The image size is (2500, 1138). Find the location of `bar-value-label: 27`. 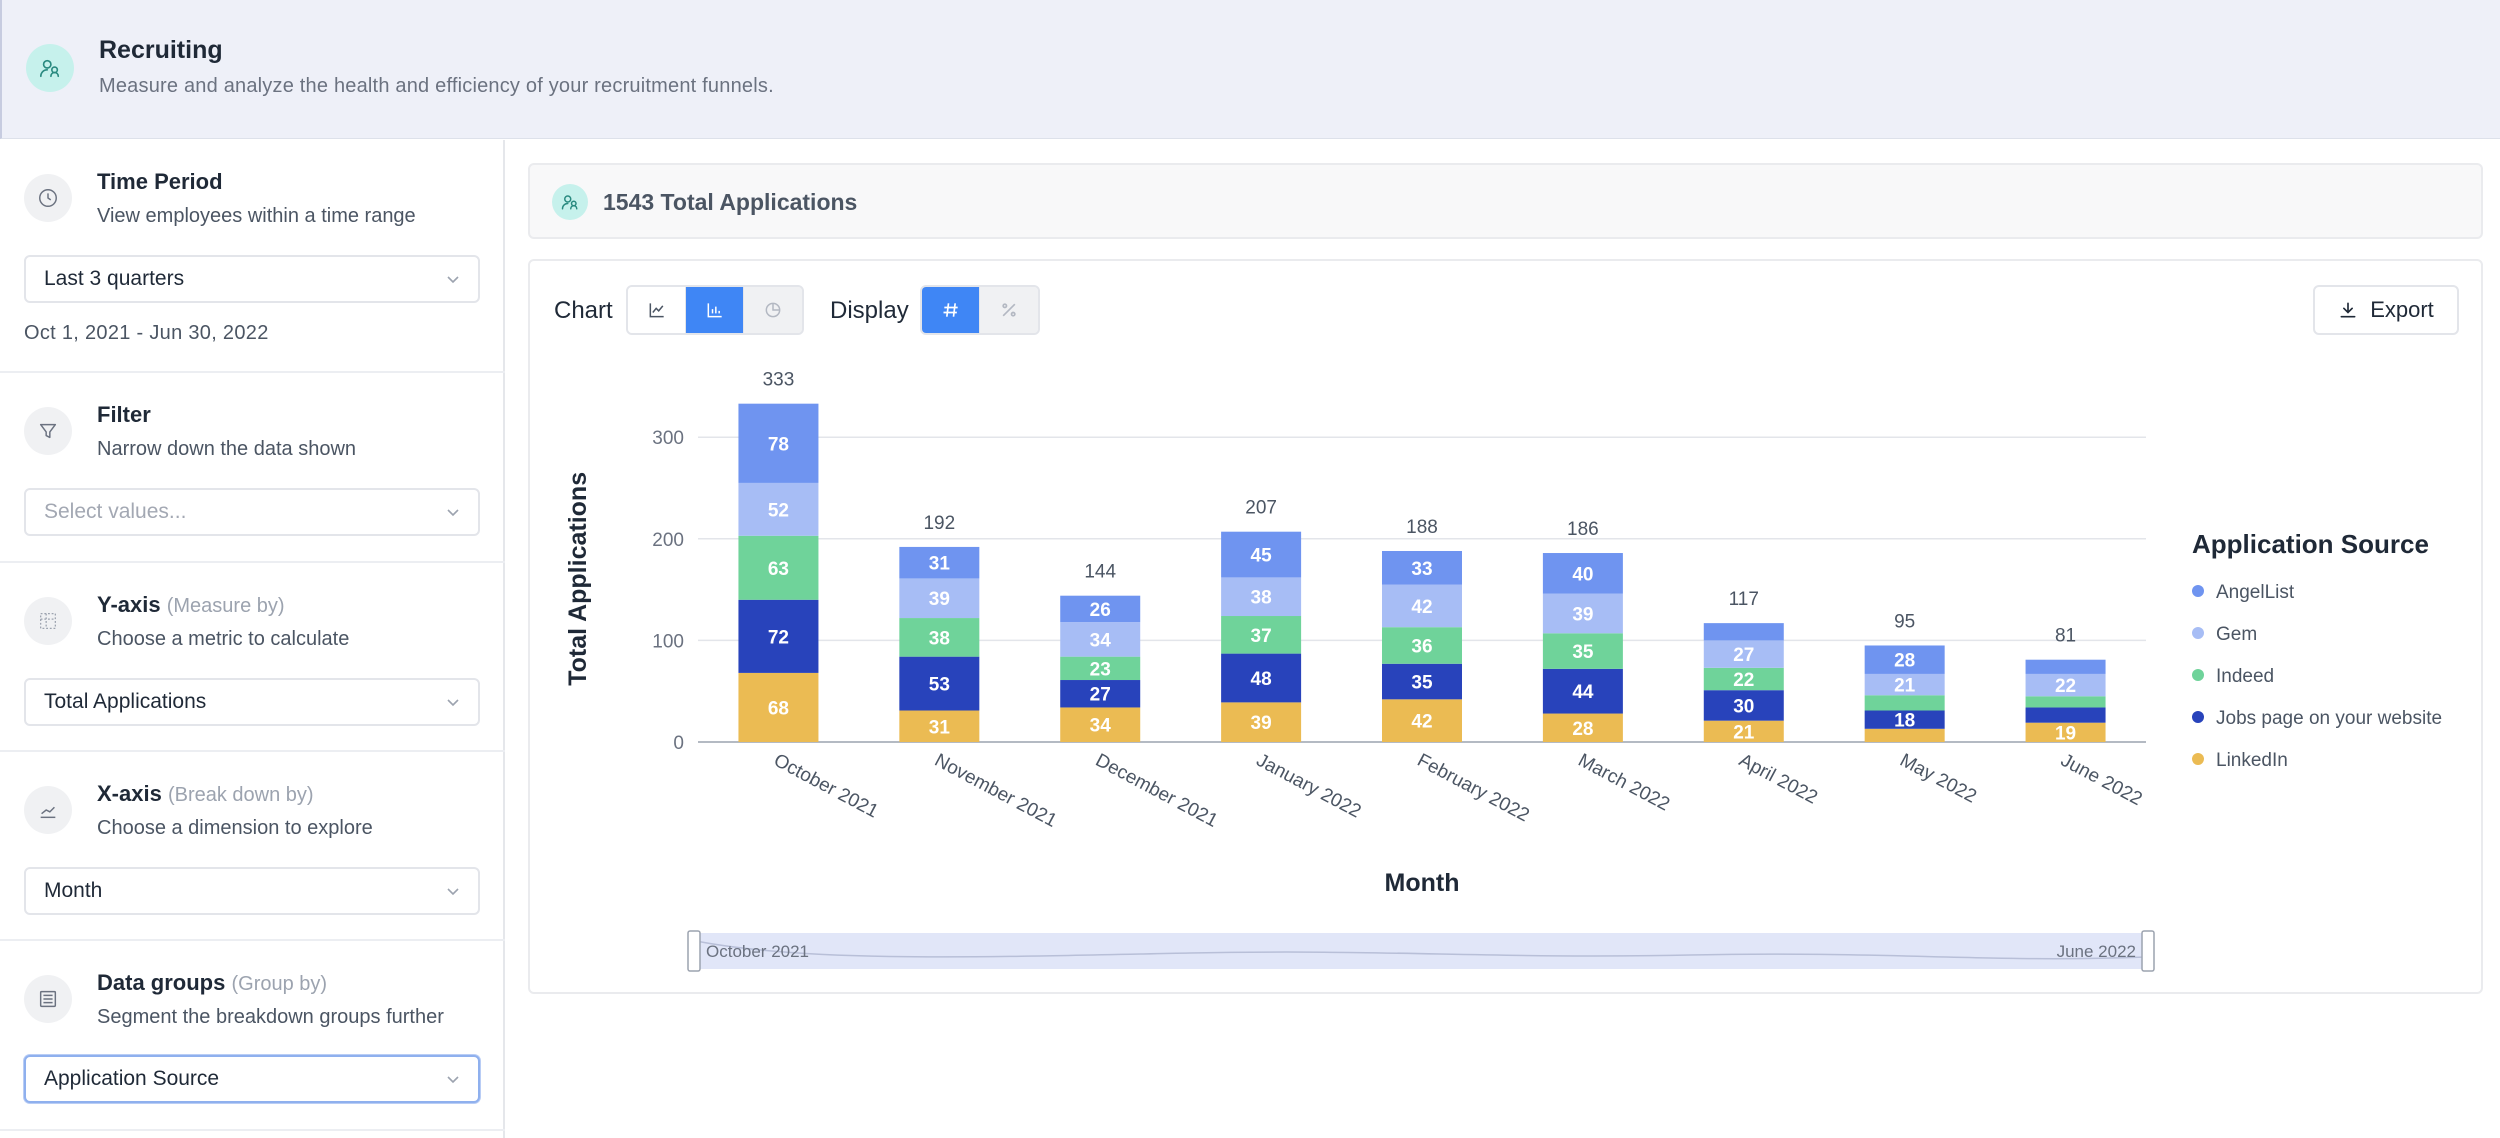

bar-value-label: 27 is located at coordinates (1743, 655).